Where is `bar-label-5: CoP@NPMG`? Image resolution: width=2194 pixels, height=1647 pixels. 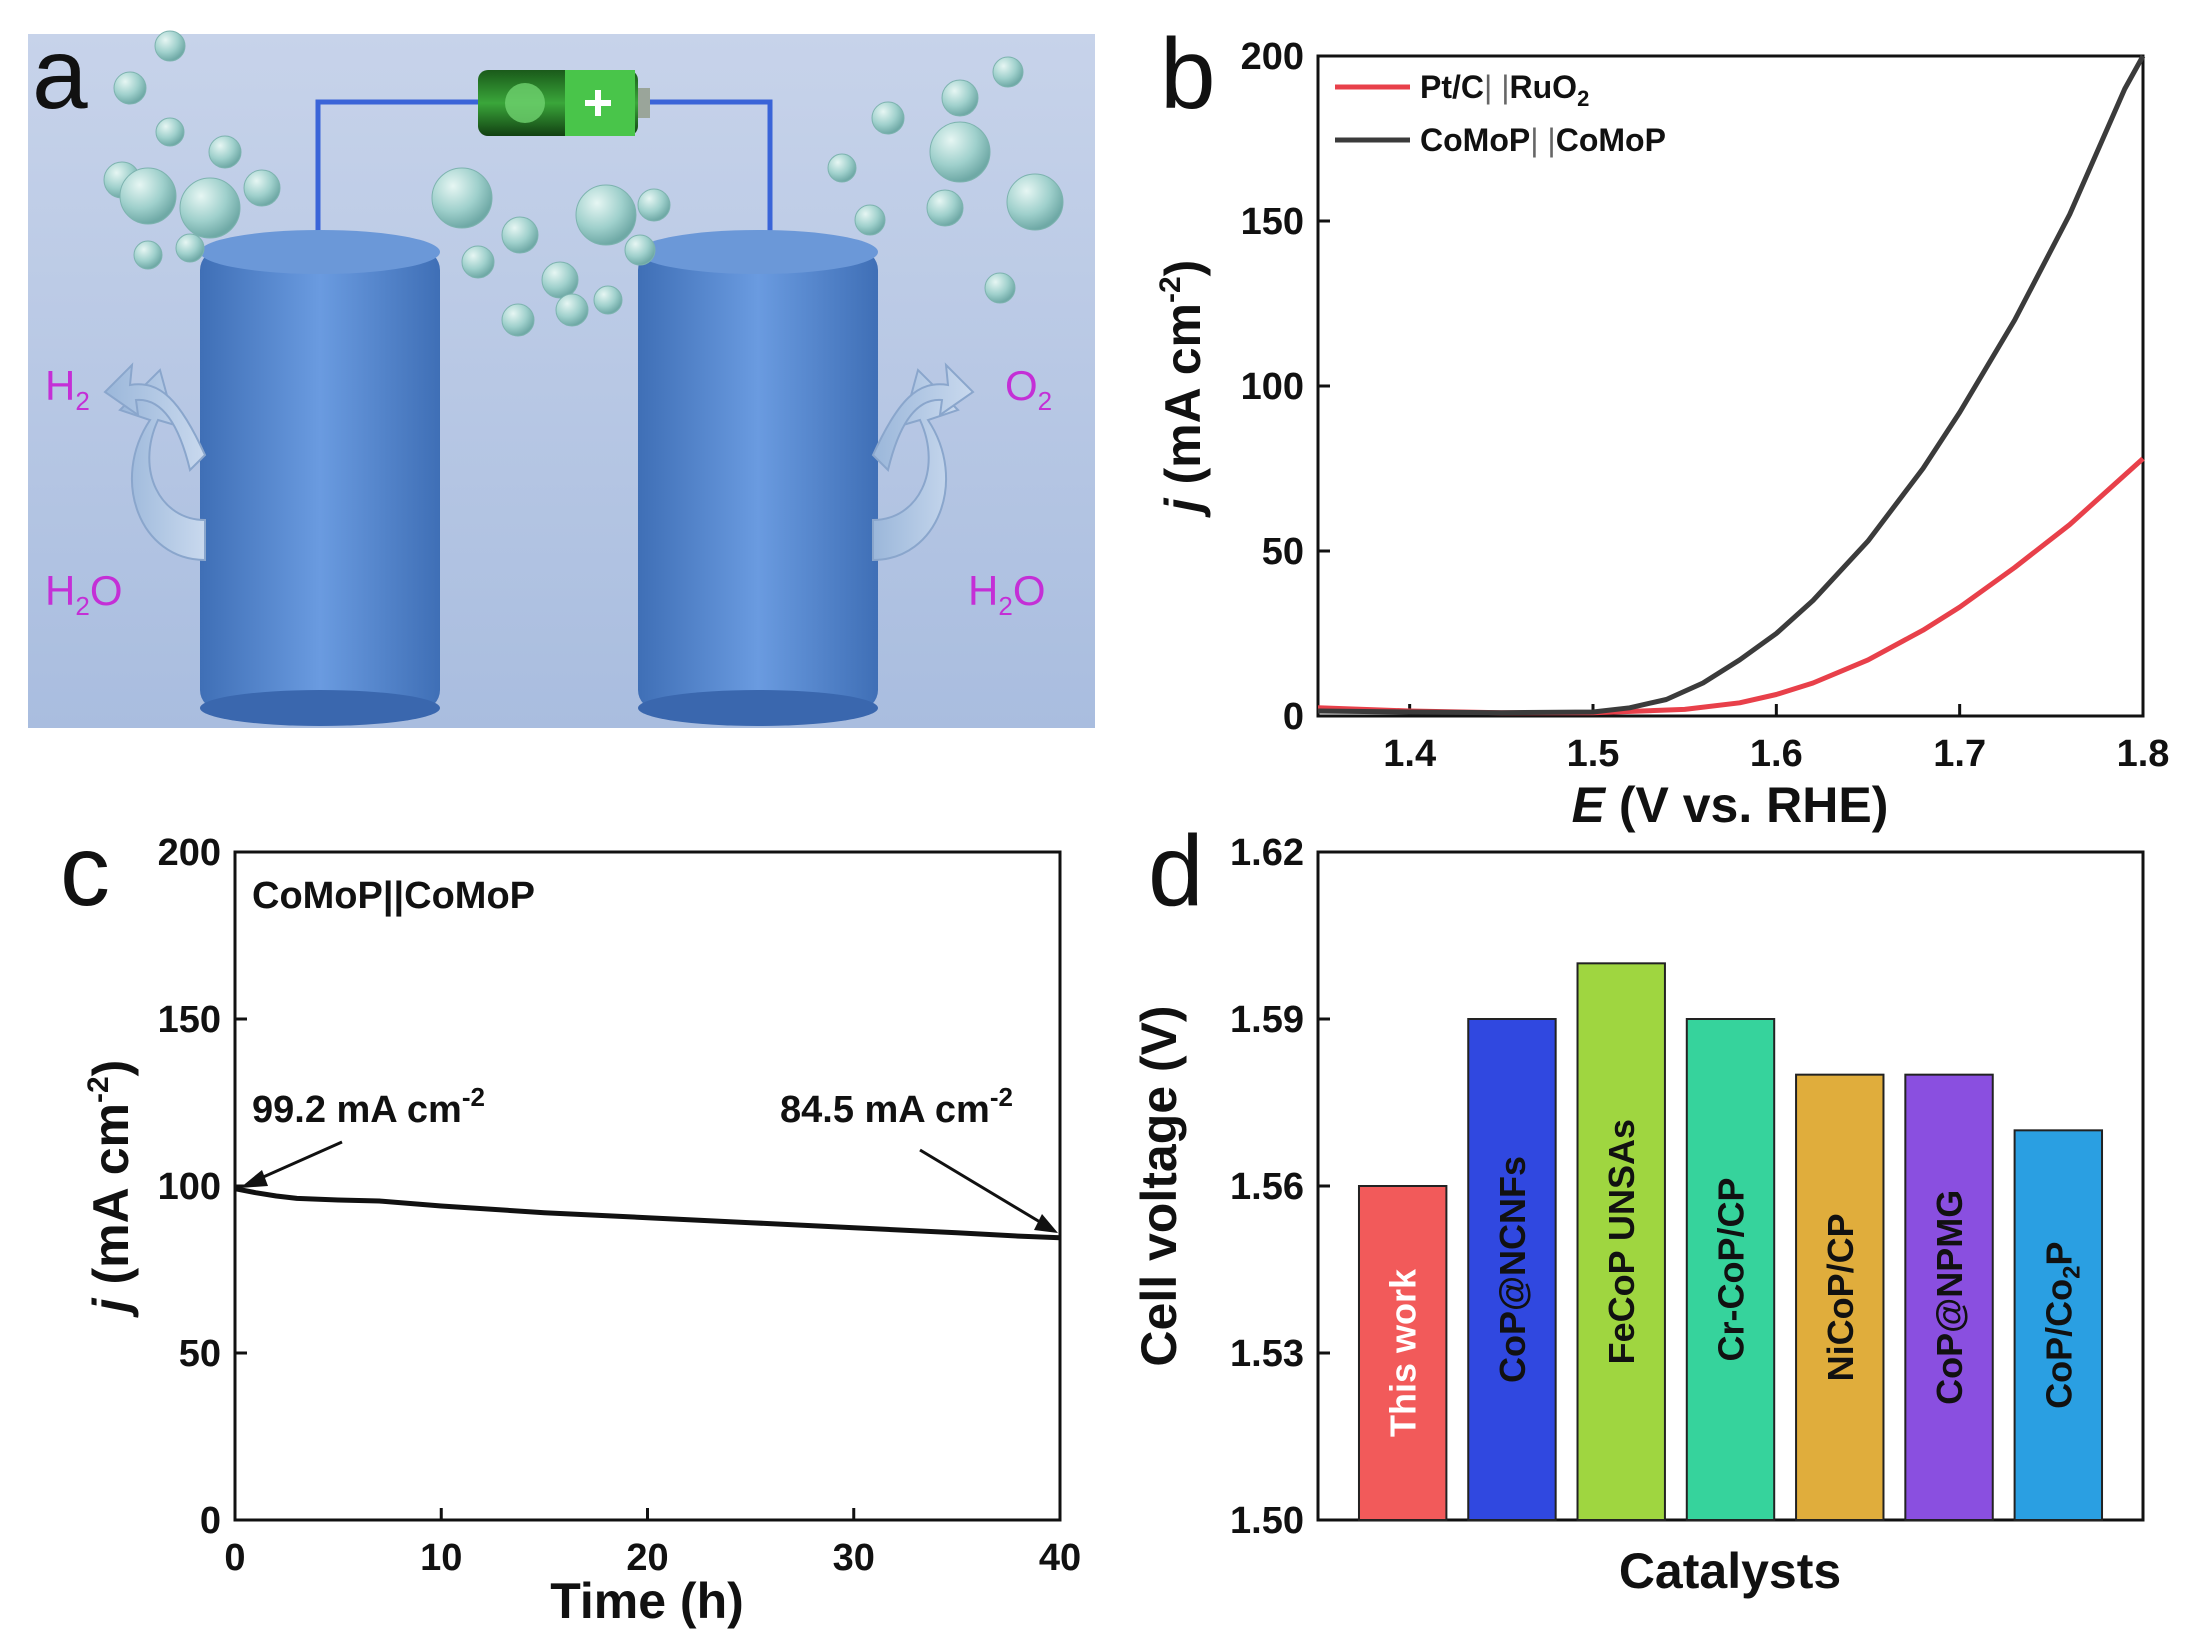
bar-label-5: CoP@NPMG is located at coordinates (1949, 1297).